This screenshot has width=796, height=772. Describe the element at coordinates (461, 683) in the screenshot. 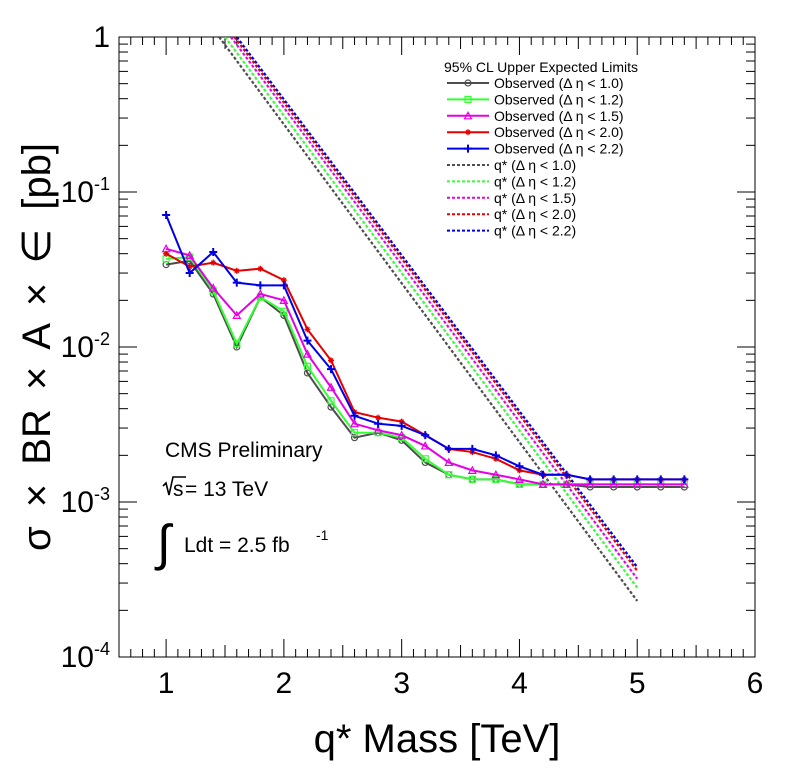

I see `x-tick-labels: 1 2 3 4 5 6` at that location.